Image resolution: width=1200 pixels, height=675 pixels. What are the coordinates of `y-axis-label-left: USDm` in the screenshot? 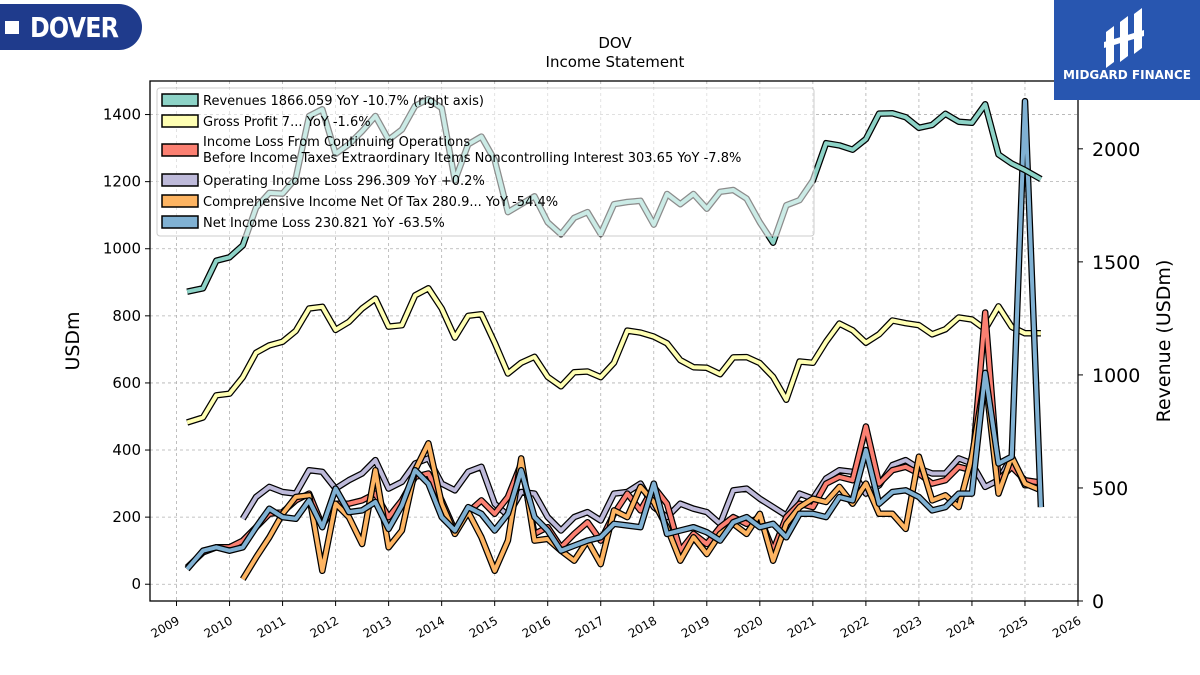 It's located at (73, 340).